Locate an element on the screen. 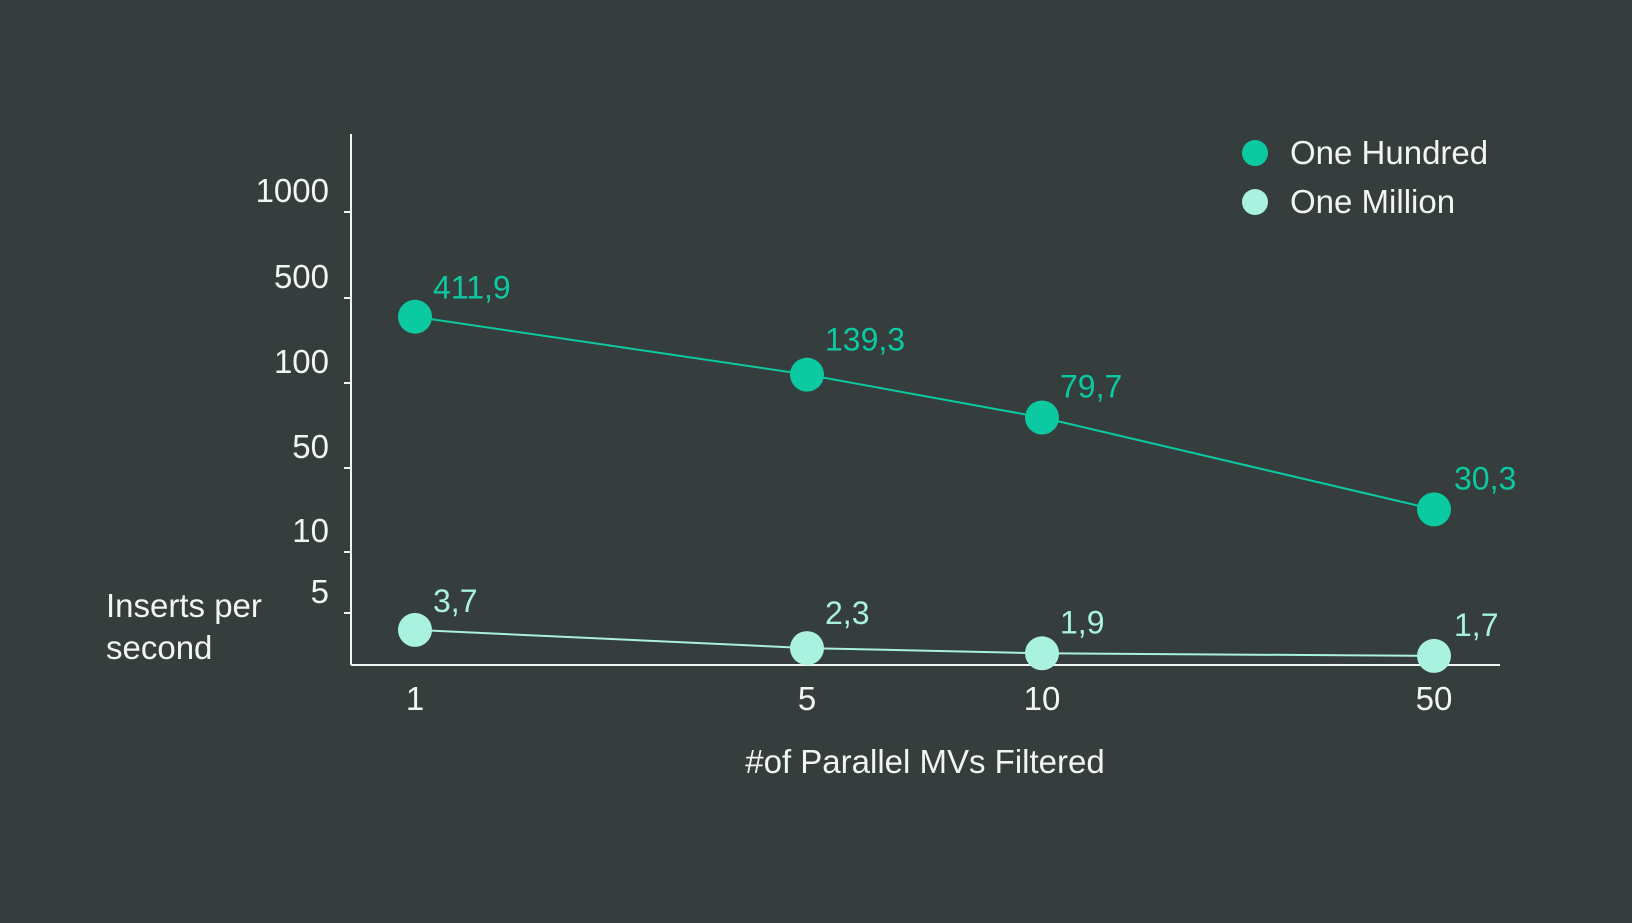 The height and width of the screenshot is (923, 1632). data-label: 411,9 is located at coordinates (472, 288).